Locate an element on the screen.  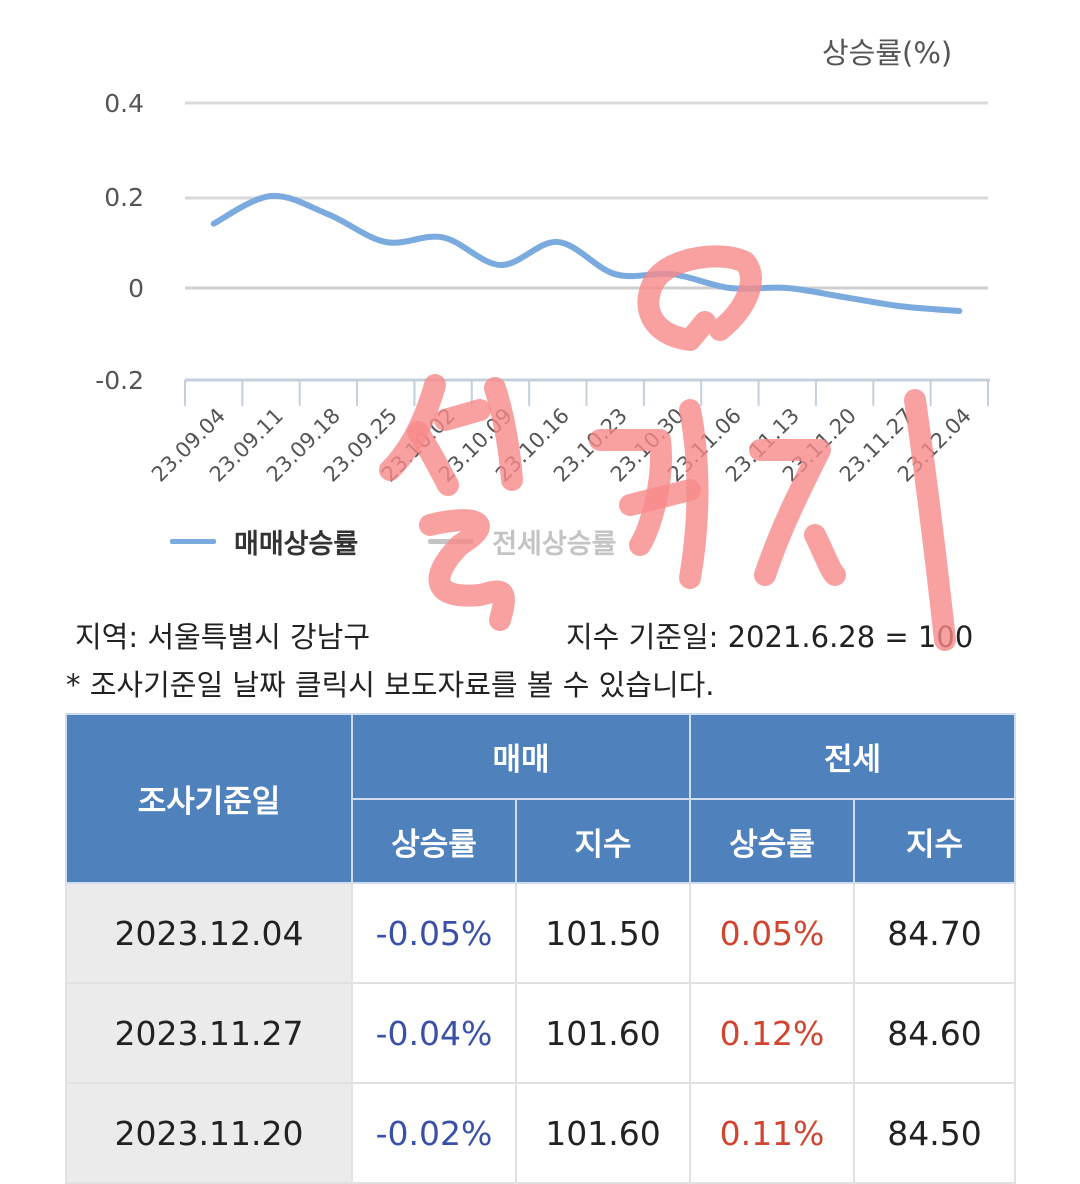
table-row: 2023.11.27 -0.04% 101.60 0.12% 84.60 is located at coordinates (540, 1033).